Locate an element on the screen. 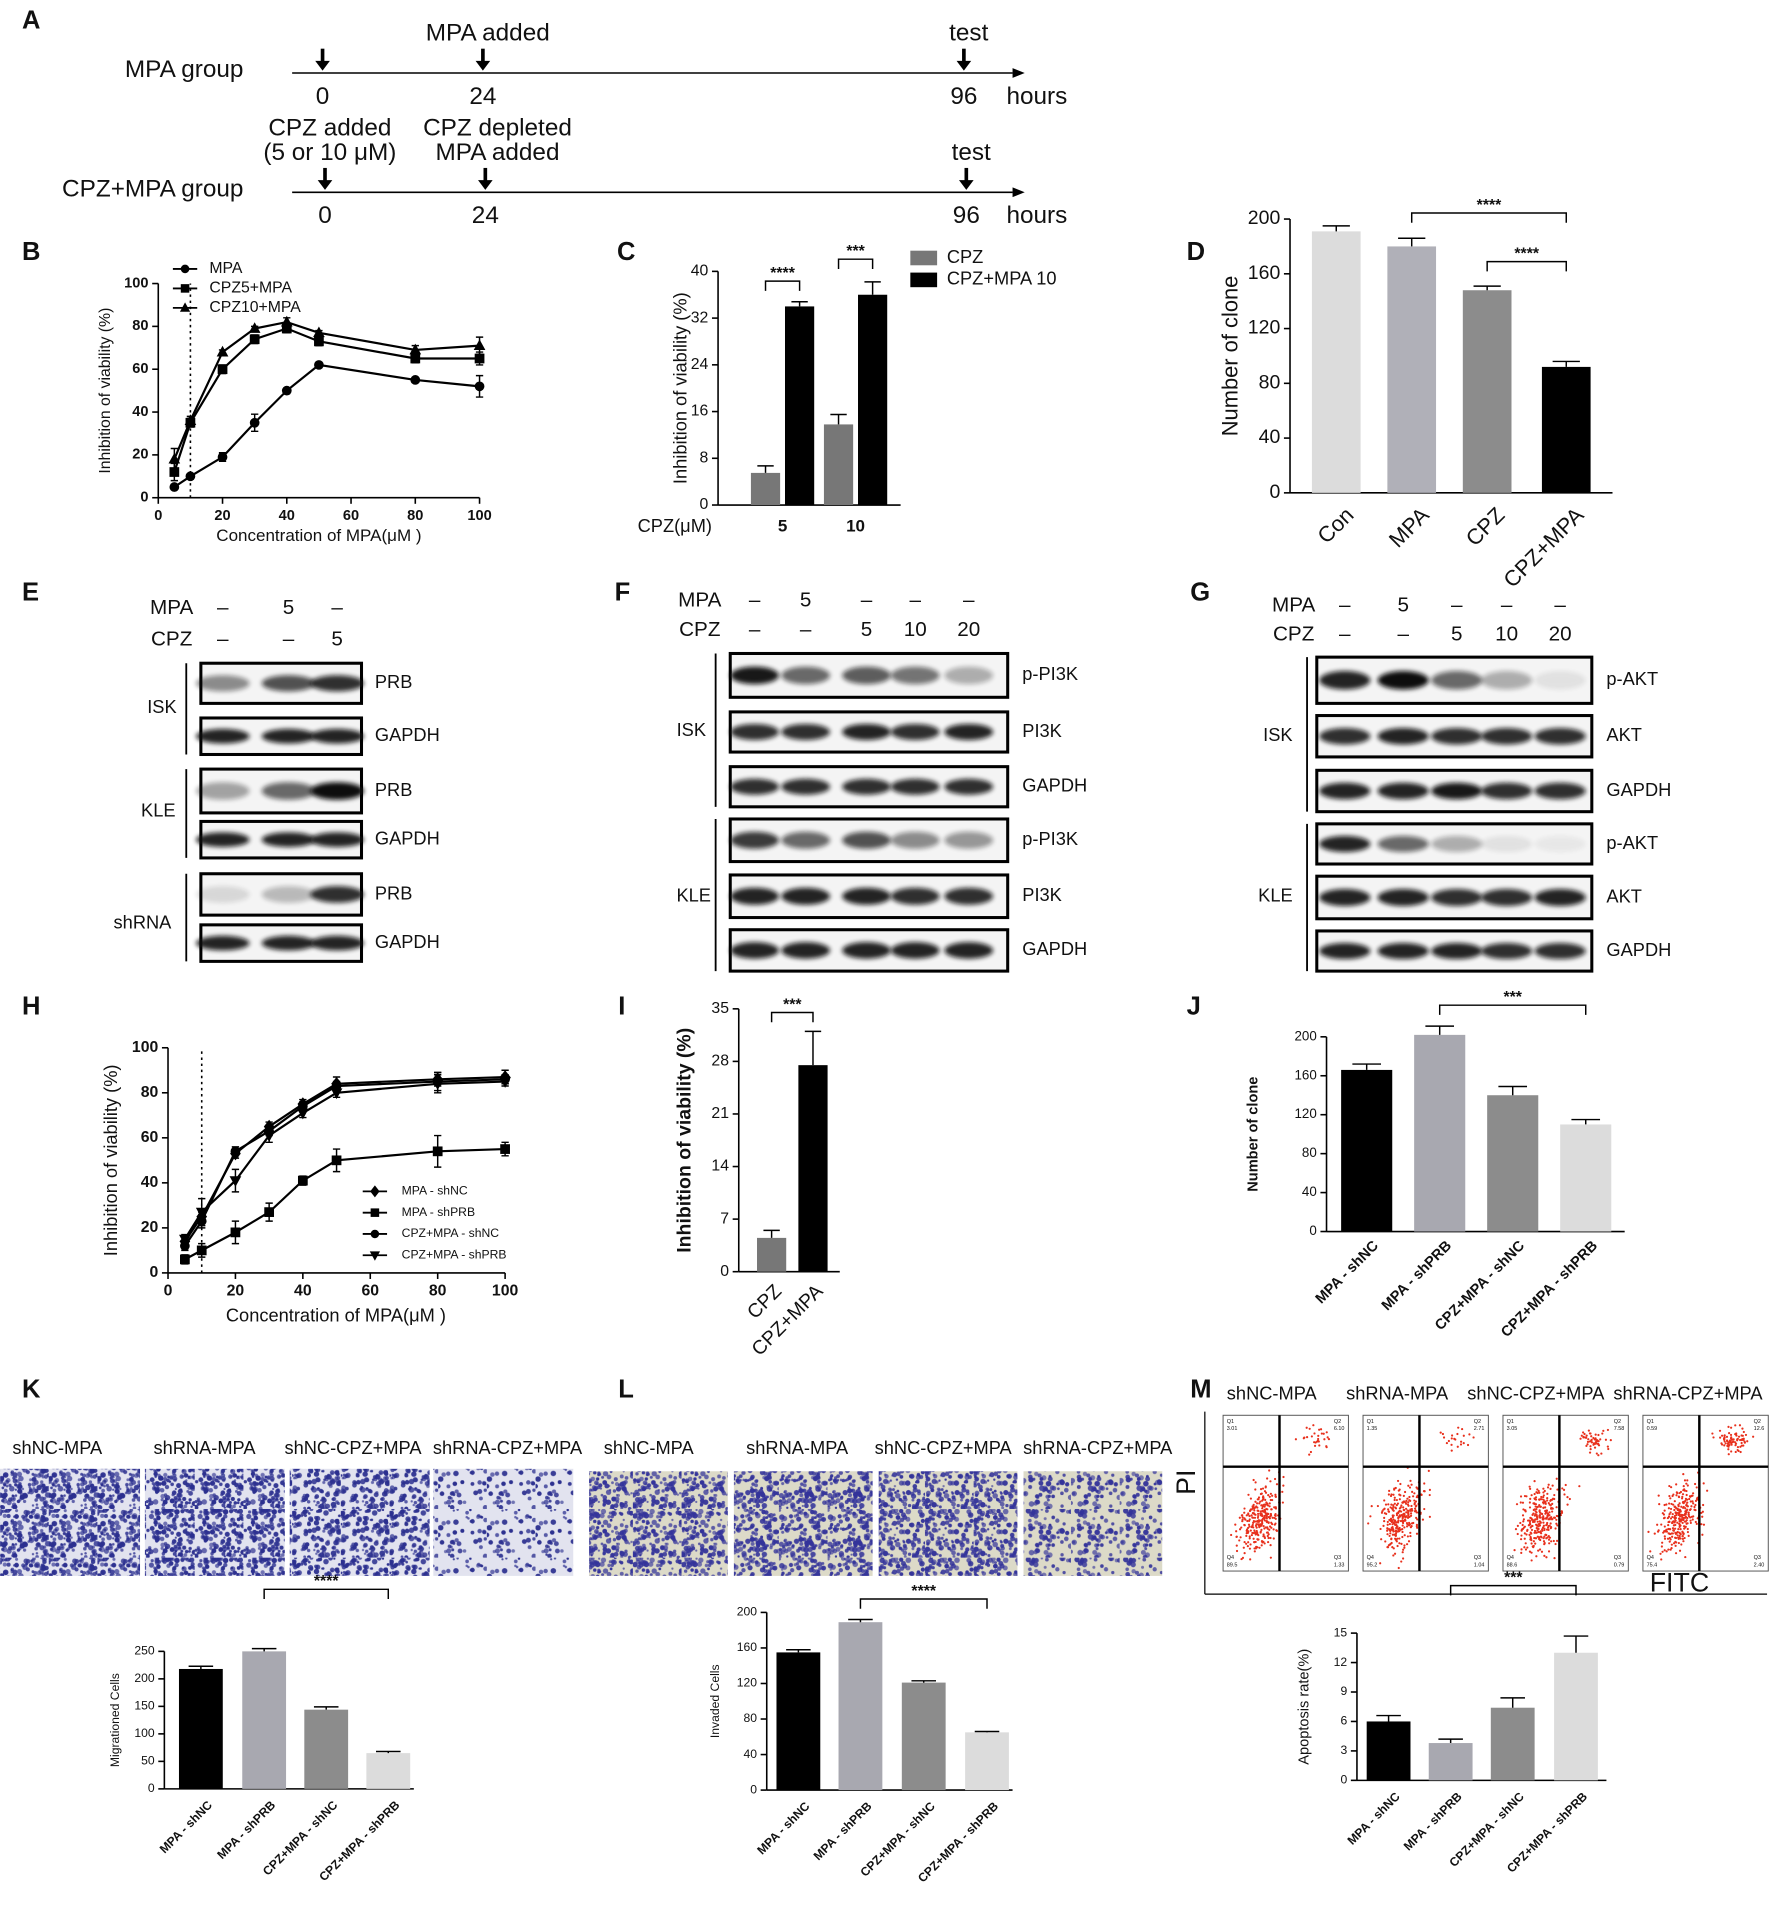 The height and width of the screenshot is (1913, 1772). marker is located at coordinates (303, 1114).